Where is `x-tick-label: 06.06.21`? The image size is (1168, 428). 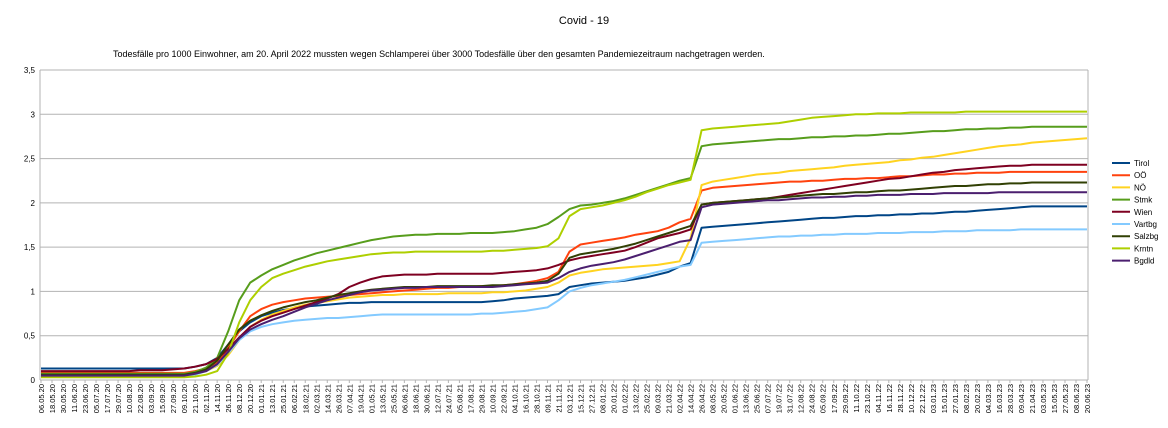
x-tick-label: 06.06.21 is located at coordinates (404, 398).